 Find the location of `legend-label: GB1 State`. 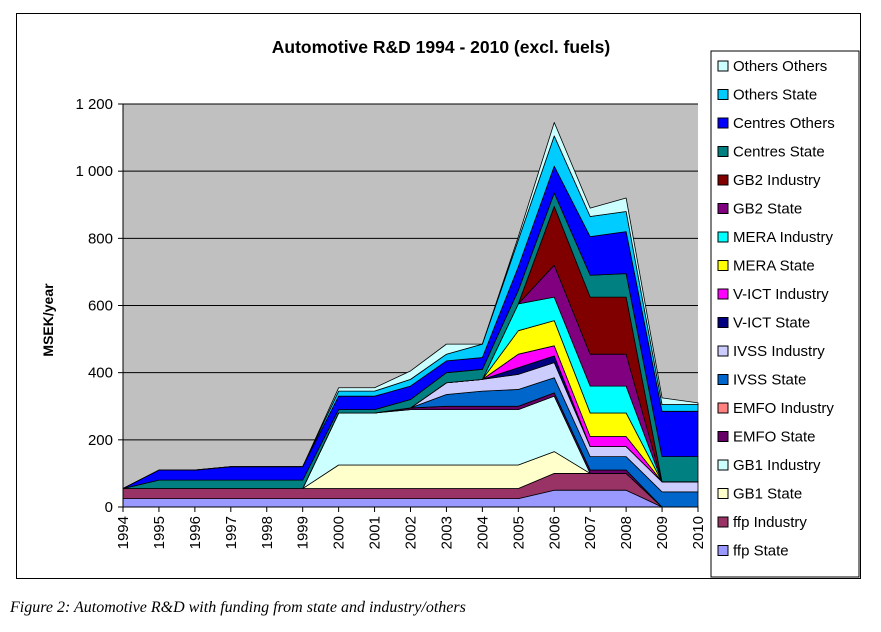

legend-label: GB1 State is located at coordinates (767, 494).